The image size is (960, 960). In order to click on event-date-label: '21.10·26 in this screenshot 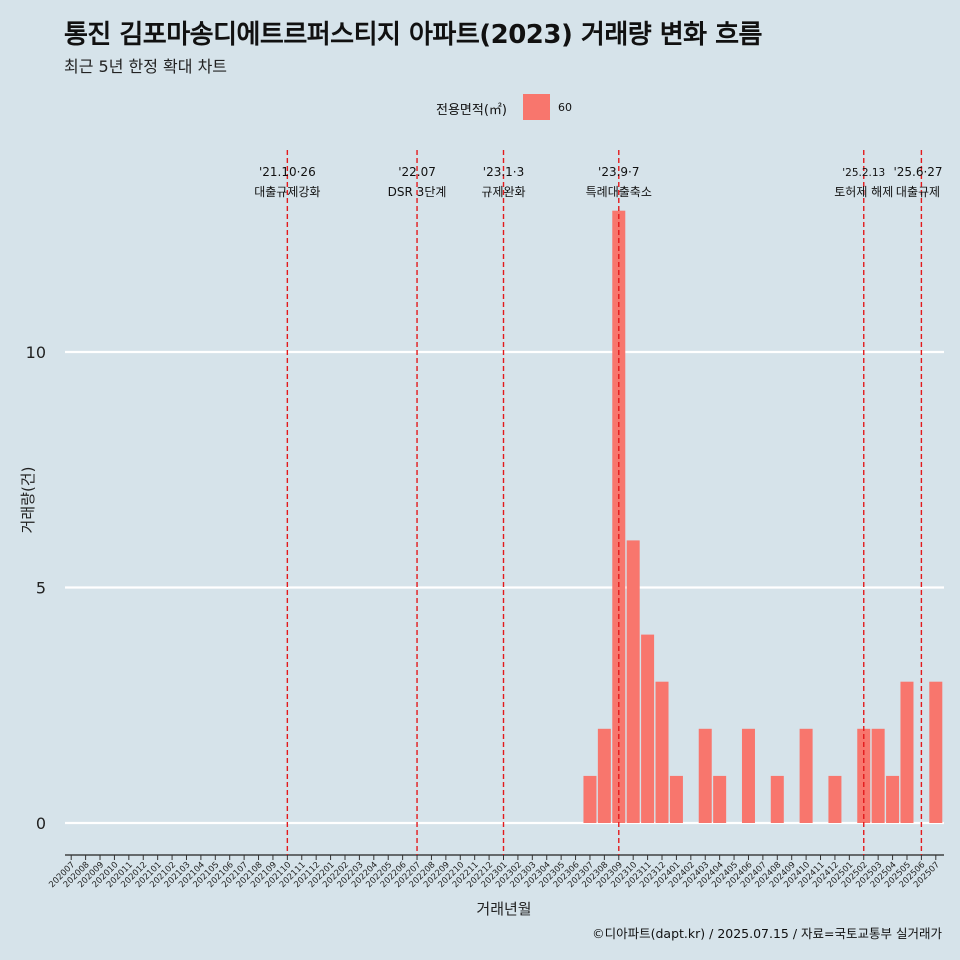, I will do `click(287, 172)`.